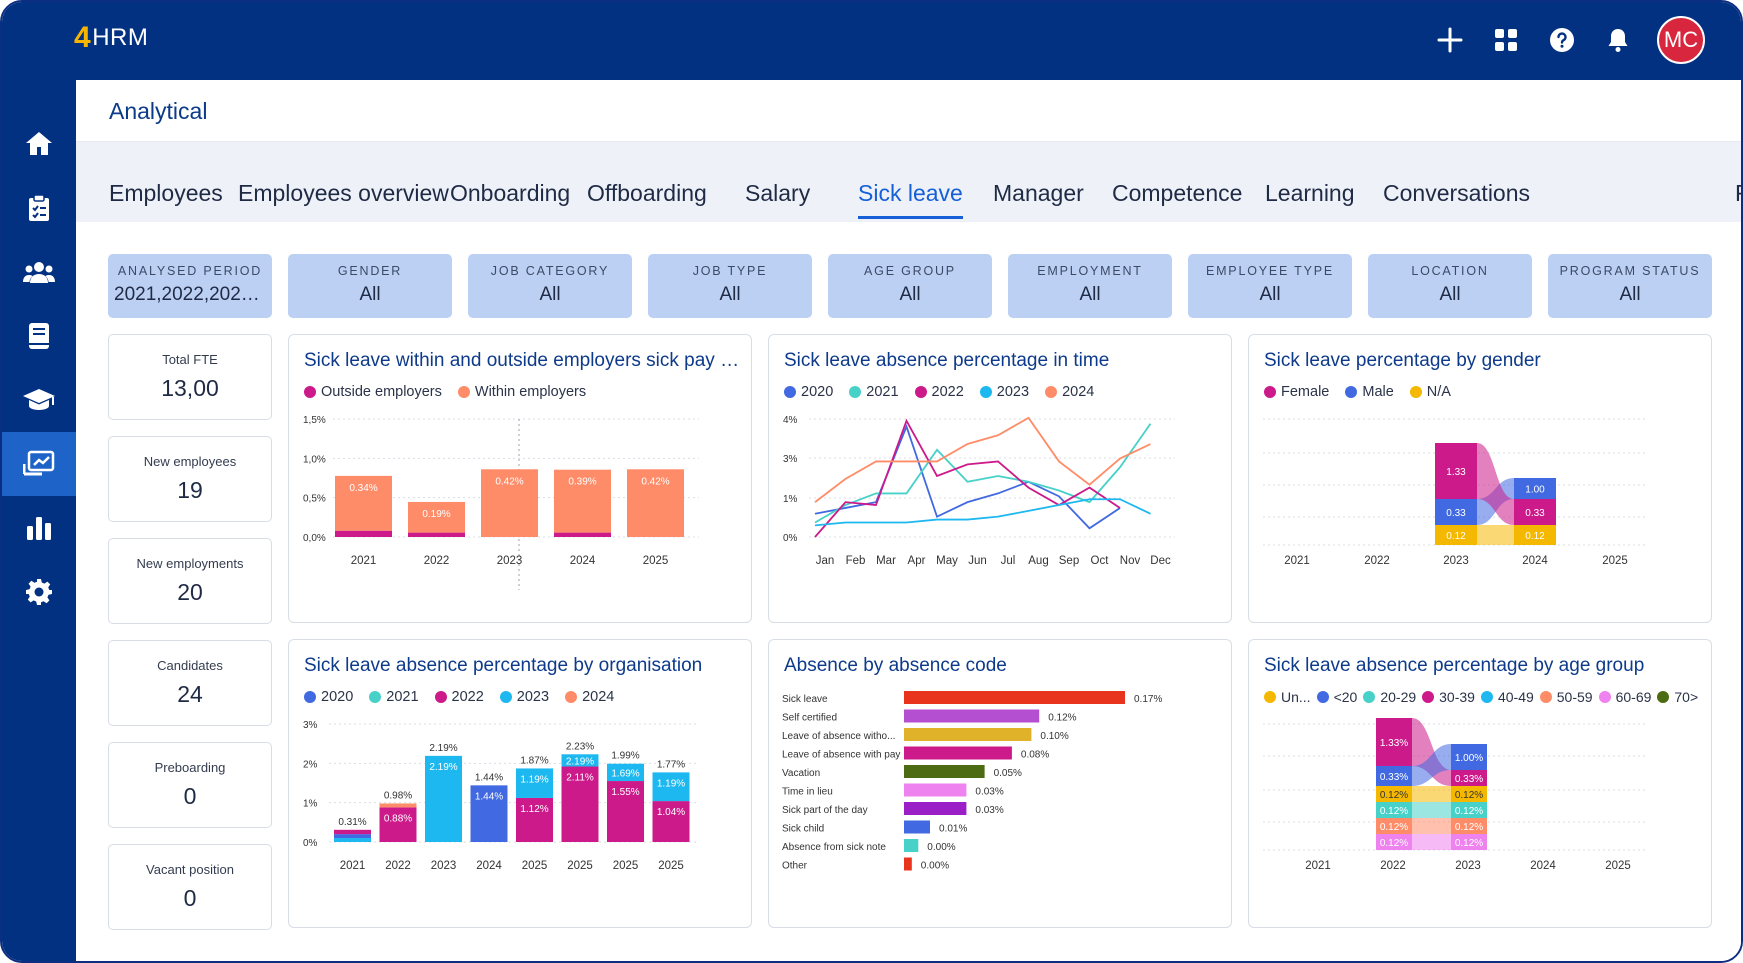  What do you see at coordinates (1090, 294) in the screenshot?
I see `filter-value: All` at bounding box center [1090, 294].